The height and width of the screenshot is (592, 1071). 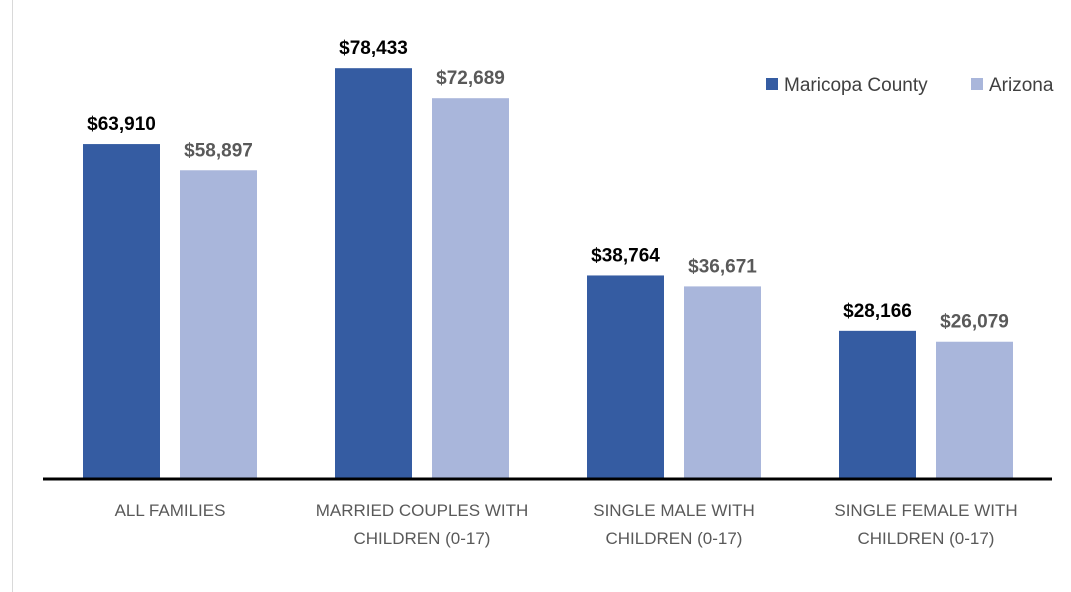 What do you see at coordinates (12, 296) in the screenshot?
I see `chart-frame-edge` at bounding box center [12, 296].